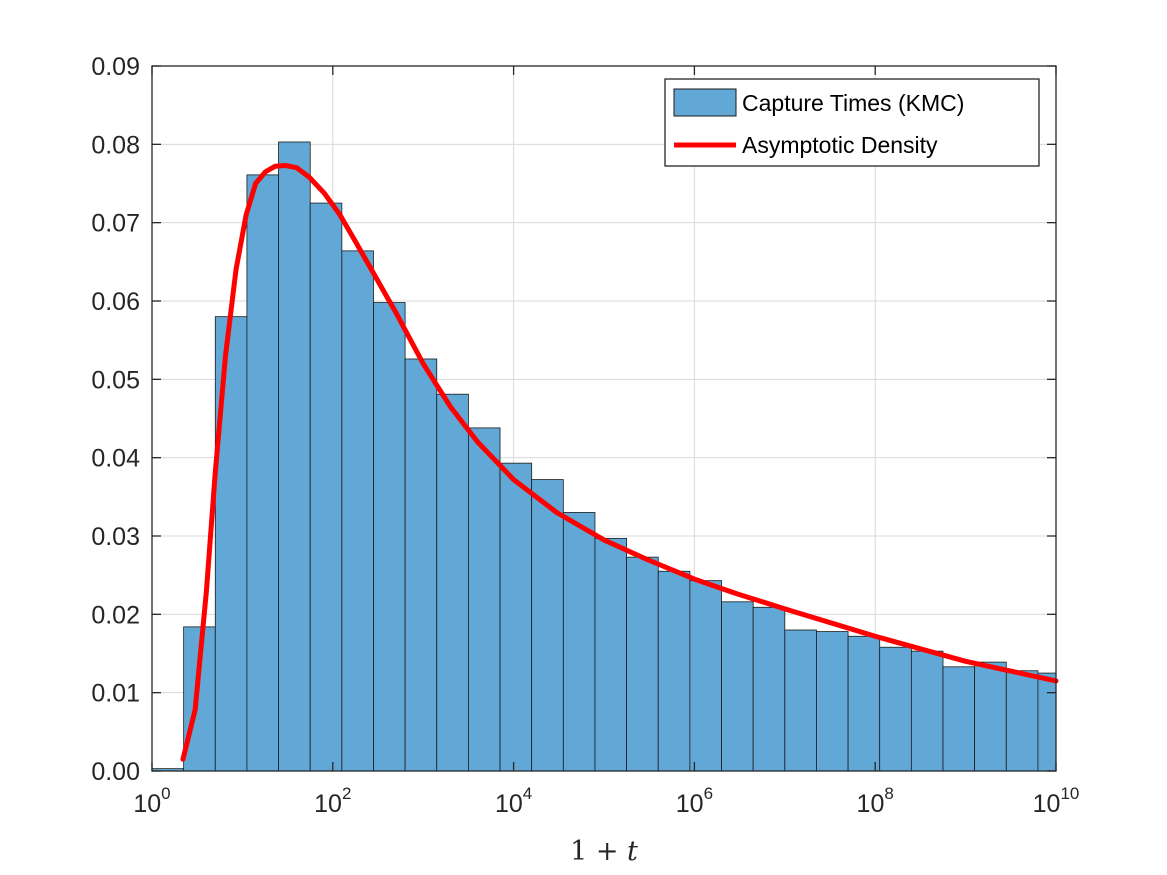  Describe the element at coordinates (875, 801) in the screenshot. I see `x-tick-label: 10⁸` at that location.